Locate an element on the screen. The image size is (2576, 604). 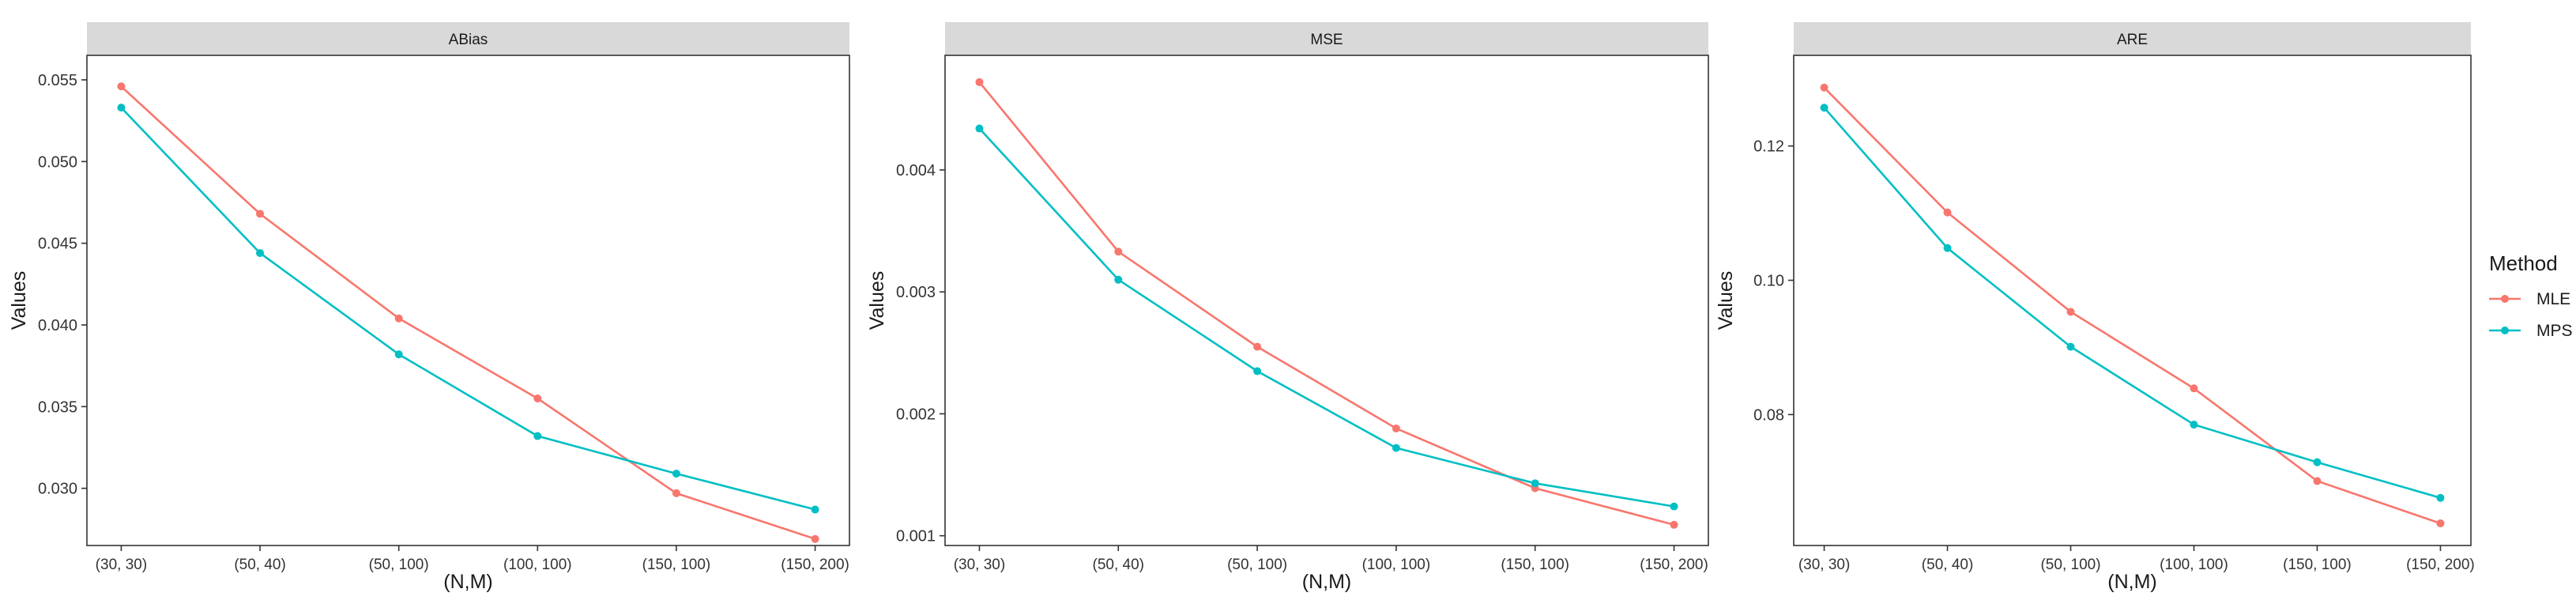
facet-title: ABias is located at coordinates (468, 40).